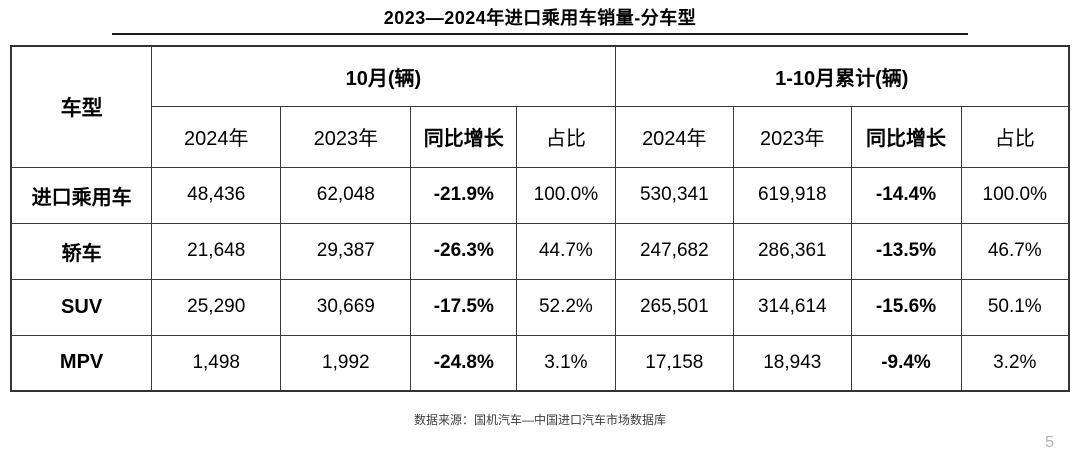 This screenshot has width=1080, height=467. What do you see at coordinates (566, 251) in the screenshot?
I see `cell-oct-share: 44.7%` at bounding box center [566, 251].